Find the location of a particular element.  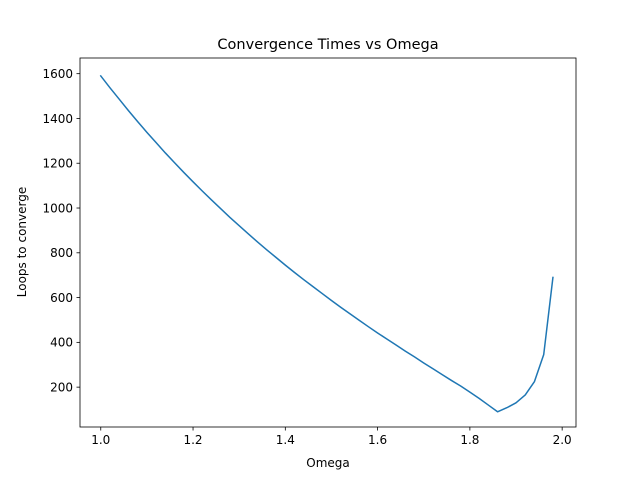

x-tick-label: 1.4 is located at coordinates (285, 440).